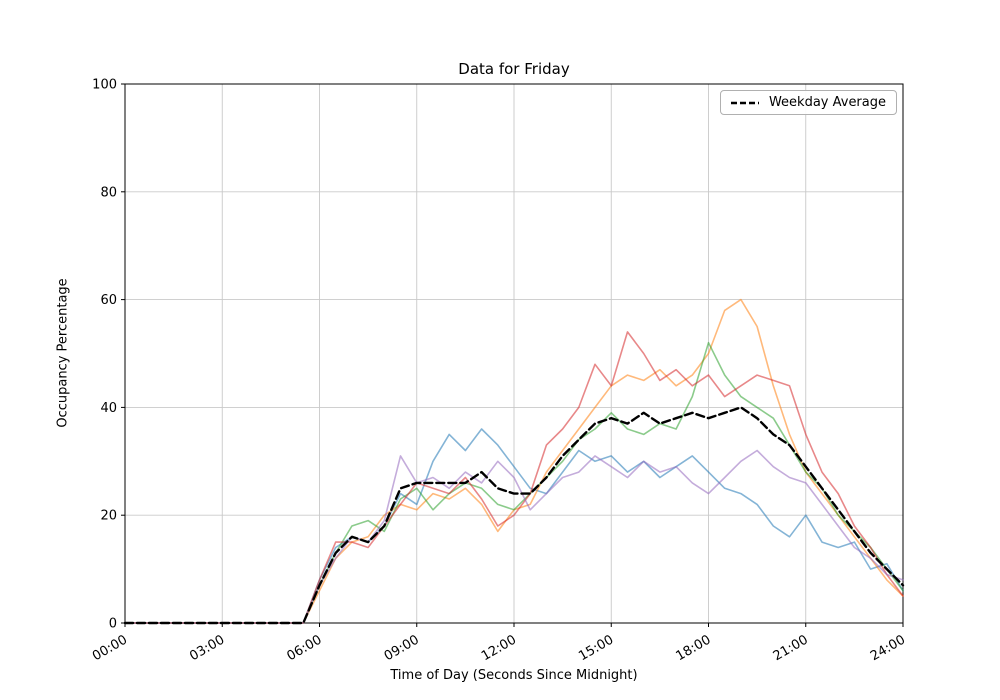 The width and height of the screenshot is (1000, 700). Describe the element at coordinates (305, 648) in the screenshot. I see `x-tick-label: 06:00` at that location.